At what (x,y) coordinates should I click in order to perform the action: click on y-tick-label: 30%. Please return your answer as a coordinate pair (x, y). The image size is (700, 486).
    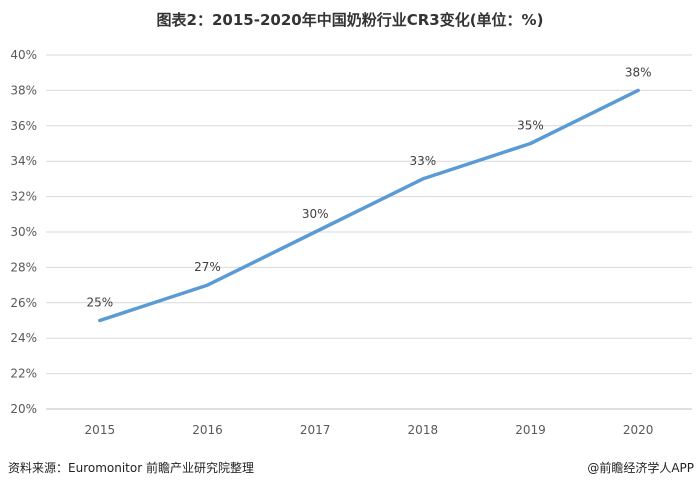
    Looking at the image, I should click on (23, 232).